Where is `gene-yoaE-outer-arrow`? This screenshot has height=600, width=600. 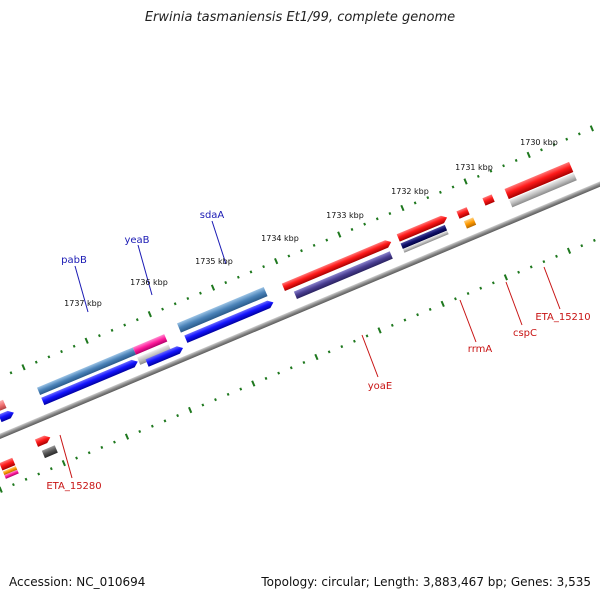 gene-yoaE-outer-arrow is located at coordinates (337, 265).